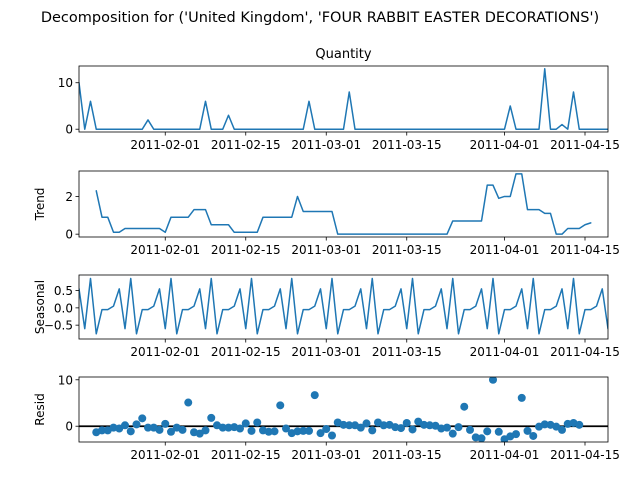  Describe the element at coordinates (165, 145) in the screenshot. I see `quantity-xtick-label: 2011-02-01` at that location.